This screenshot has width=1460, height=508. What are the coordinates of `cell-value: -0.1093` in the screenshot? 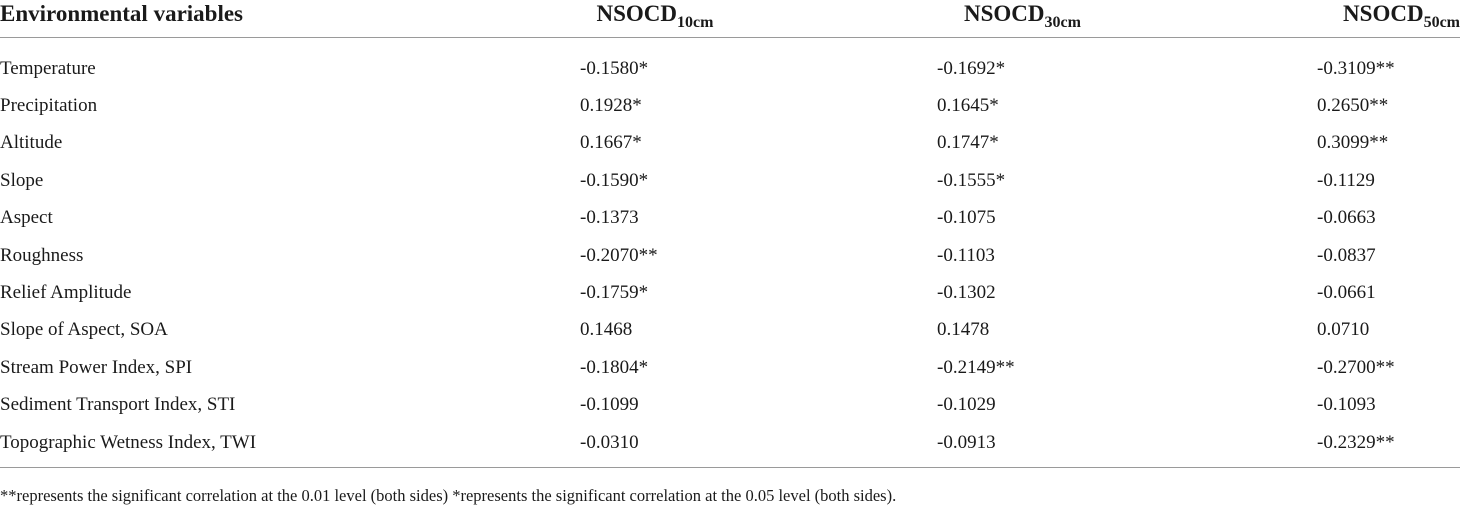 It's located at (1346, 405).